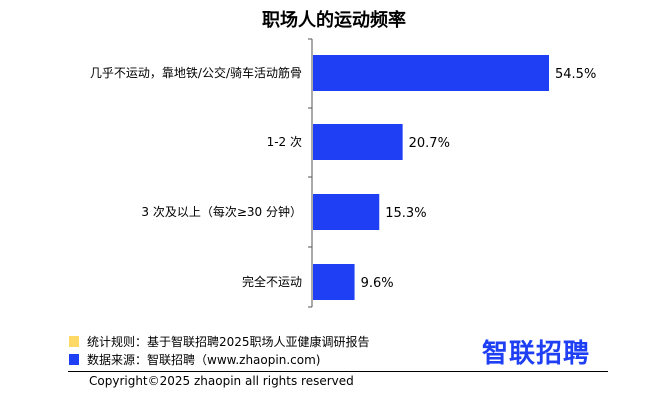 The height and width of the screenshot is (412, 668). What do you see at coordinates (74, 341) in the screenshot?
I see `legend-swatch-yellow` at bounding box center [74, 341].